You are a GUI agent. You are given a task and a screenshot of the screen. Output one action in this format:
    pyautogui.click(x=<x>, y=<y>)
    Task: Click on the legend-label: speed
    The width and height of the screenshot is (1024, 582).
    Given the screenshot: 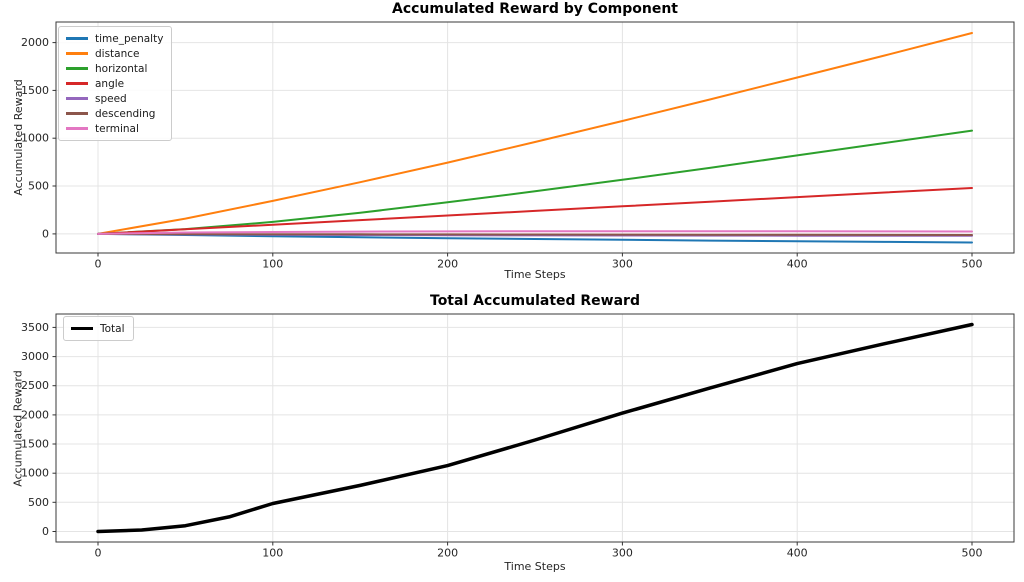 What is the action you would take?
    pyautogui.click(x=111, y=98)
    